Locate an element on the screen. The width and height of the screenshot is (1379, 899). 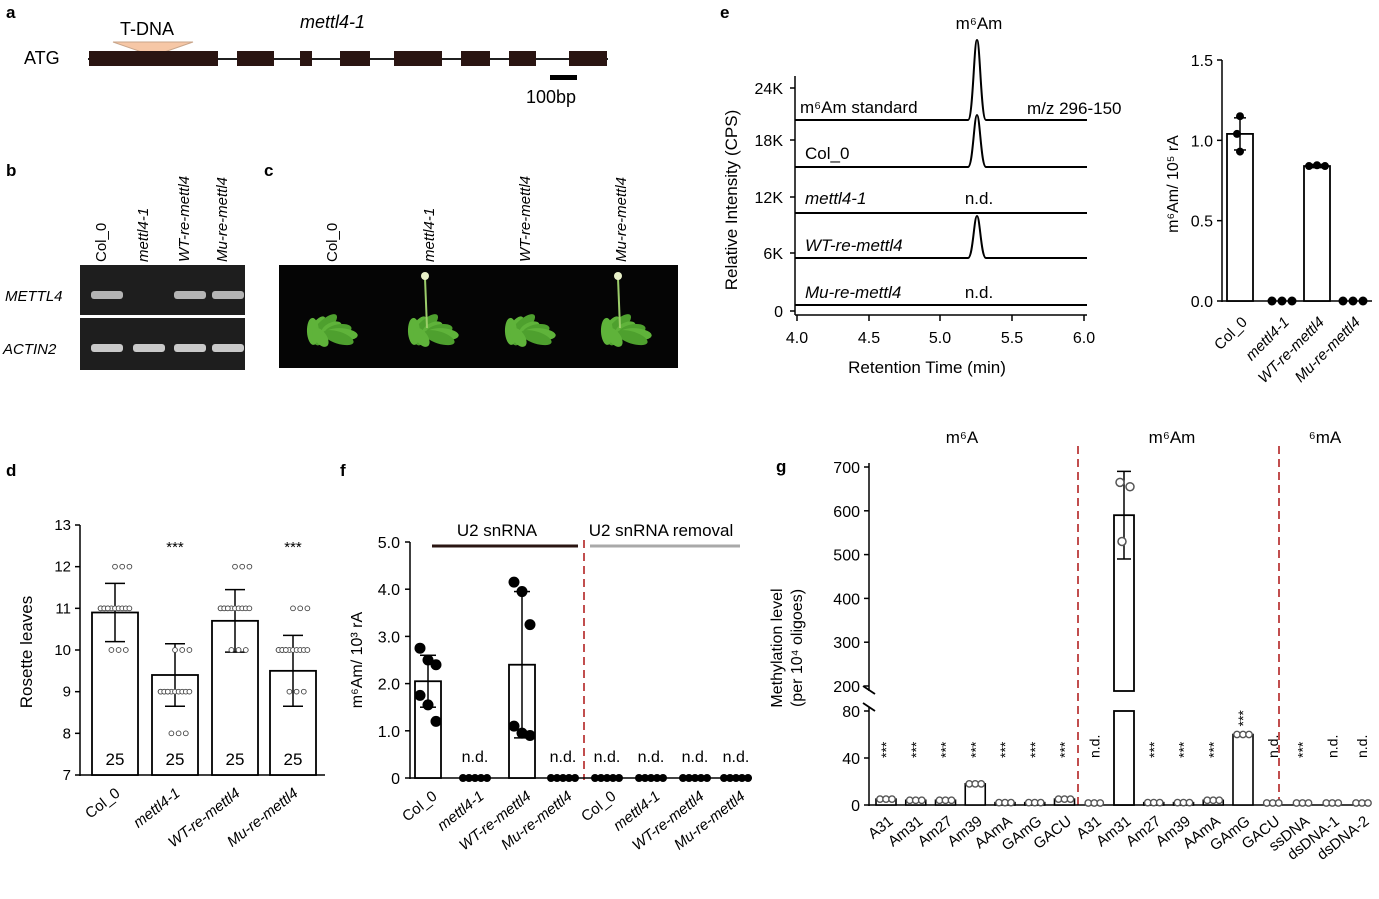
trace-label: m⁶Am standard is located at coordinates (859, 107).